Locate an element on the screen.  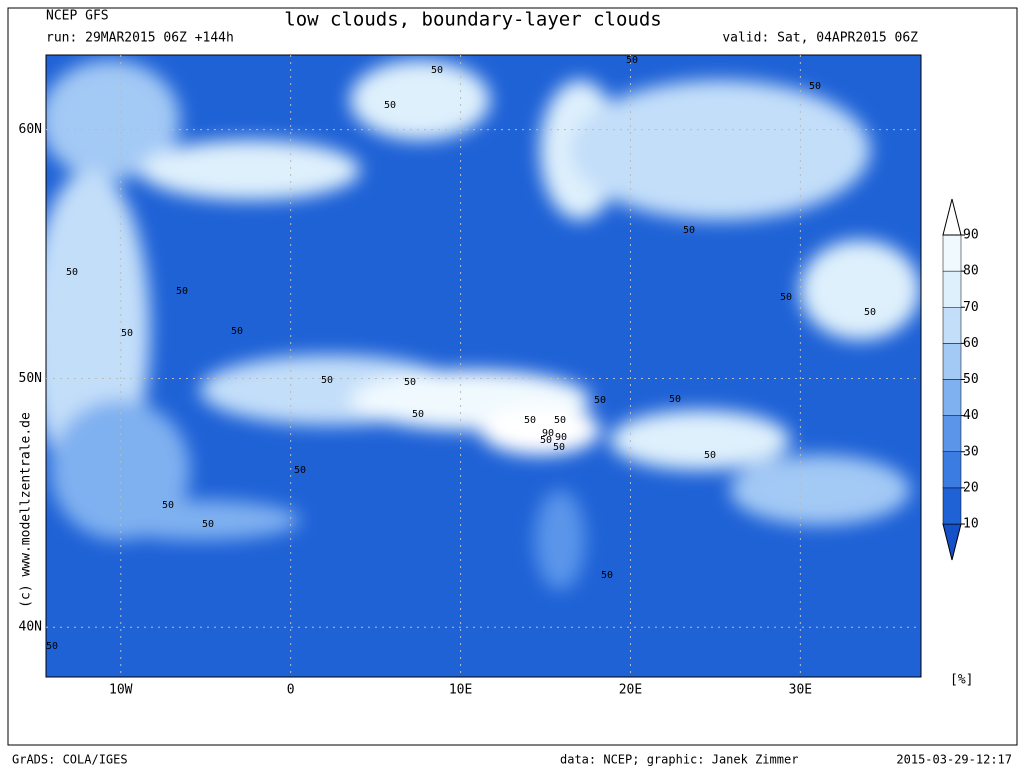
lon-tick-label: 0 is located at coordinates (291, 690).